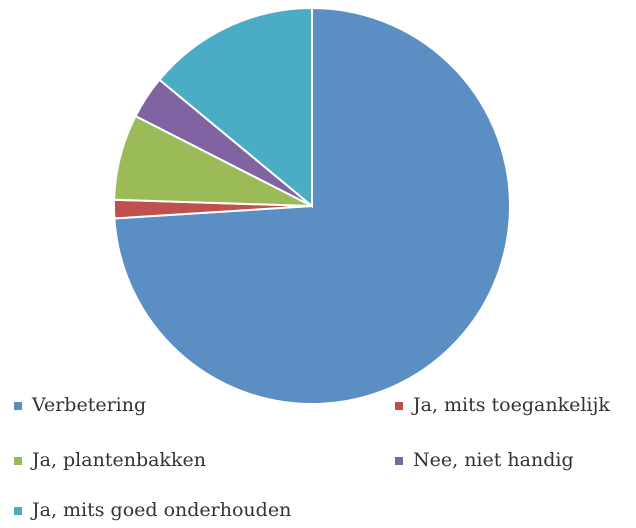 The image size is (636, 528). Describe the element at coordinates (510, 405) in the screenshot. I see `legend-label: Ja, mits toegankelijk` at that location.